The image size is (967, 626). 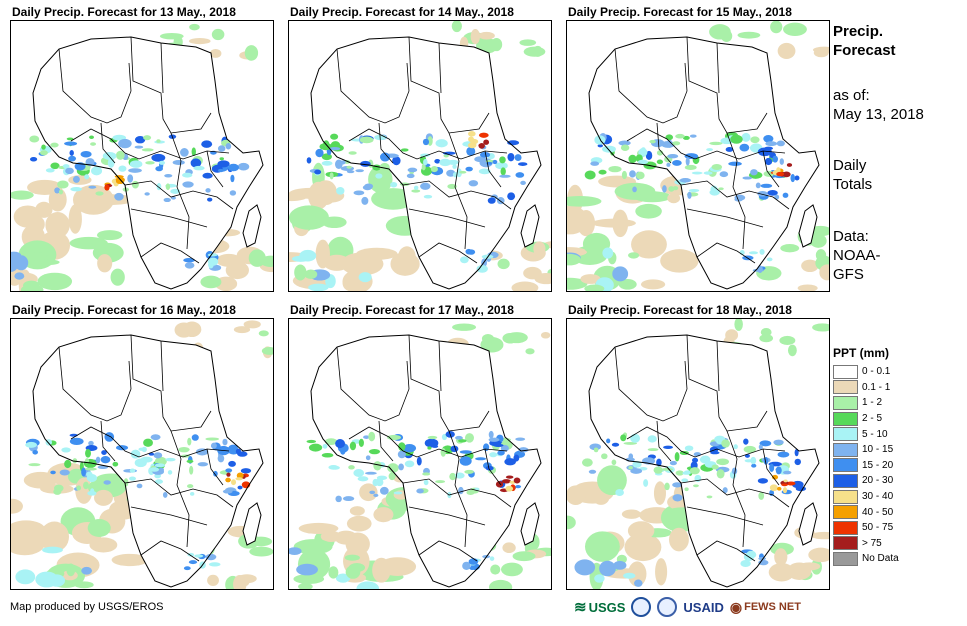 What do you see at coordinates (698, 148) in the screenshot?
I see `panel-3: Daily Precip. Forecast for 15 May., 2018` at bounding box center [698, 148].